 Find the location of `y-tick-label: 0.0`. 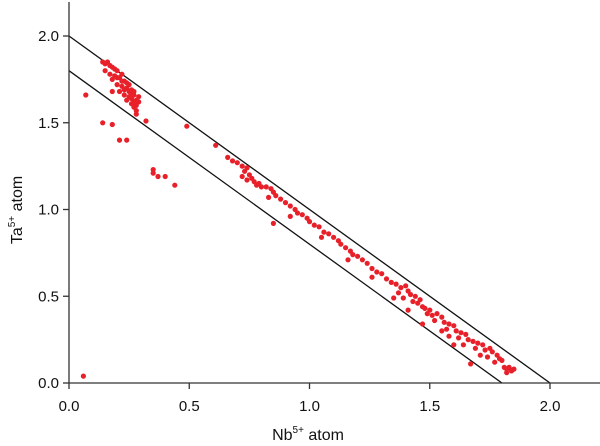

y-tick-label: 0.0 is located at coordinates (48, 383).